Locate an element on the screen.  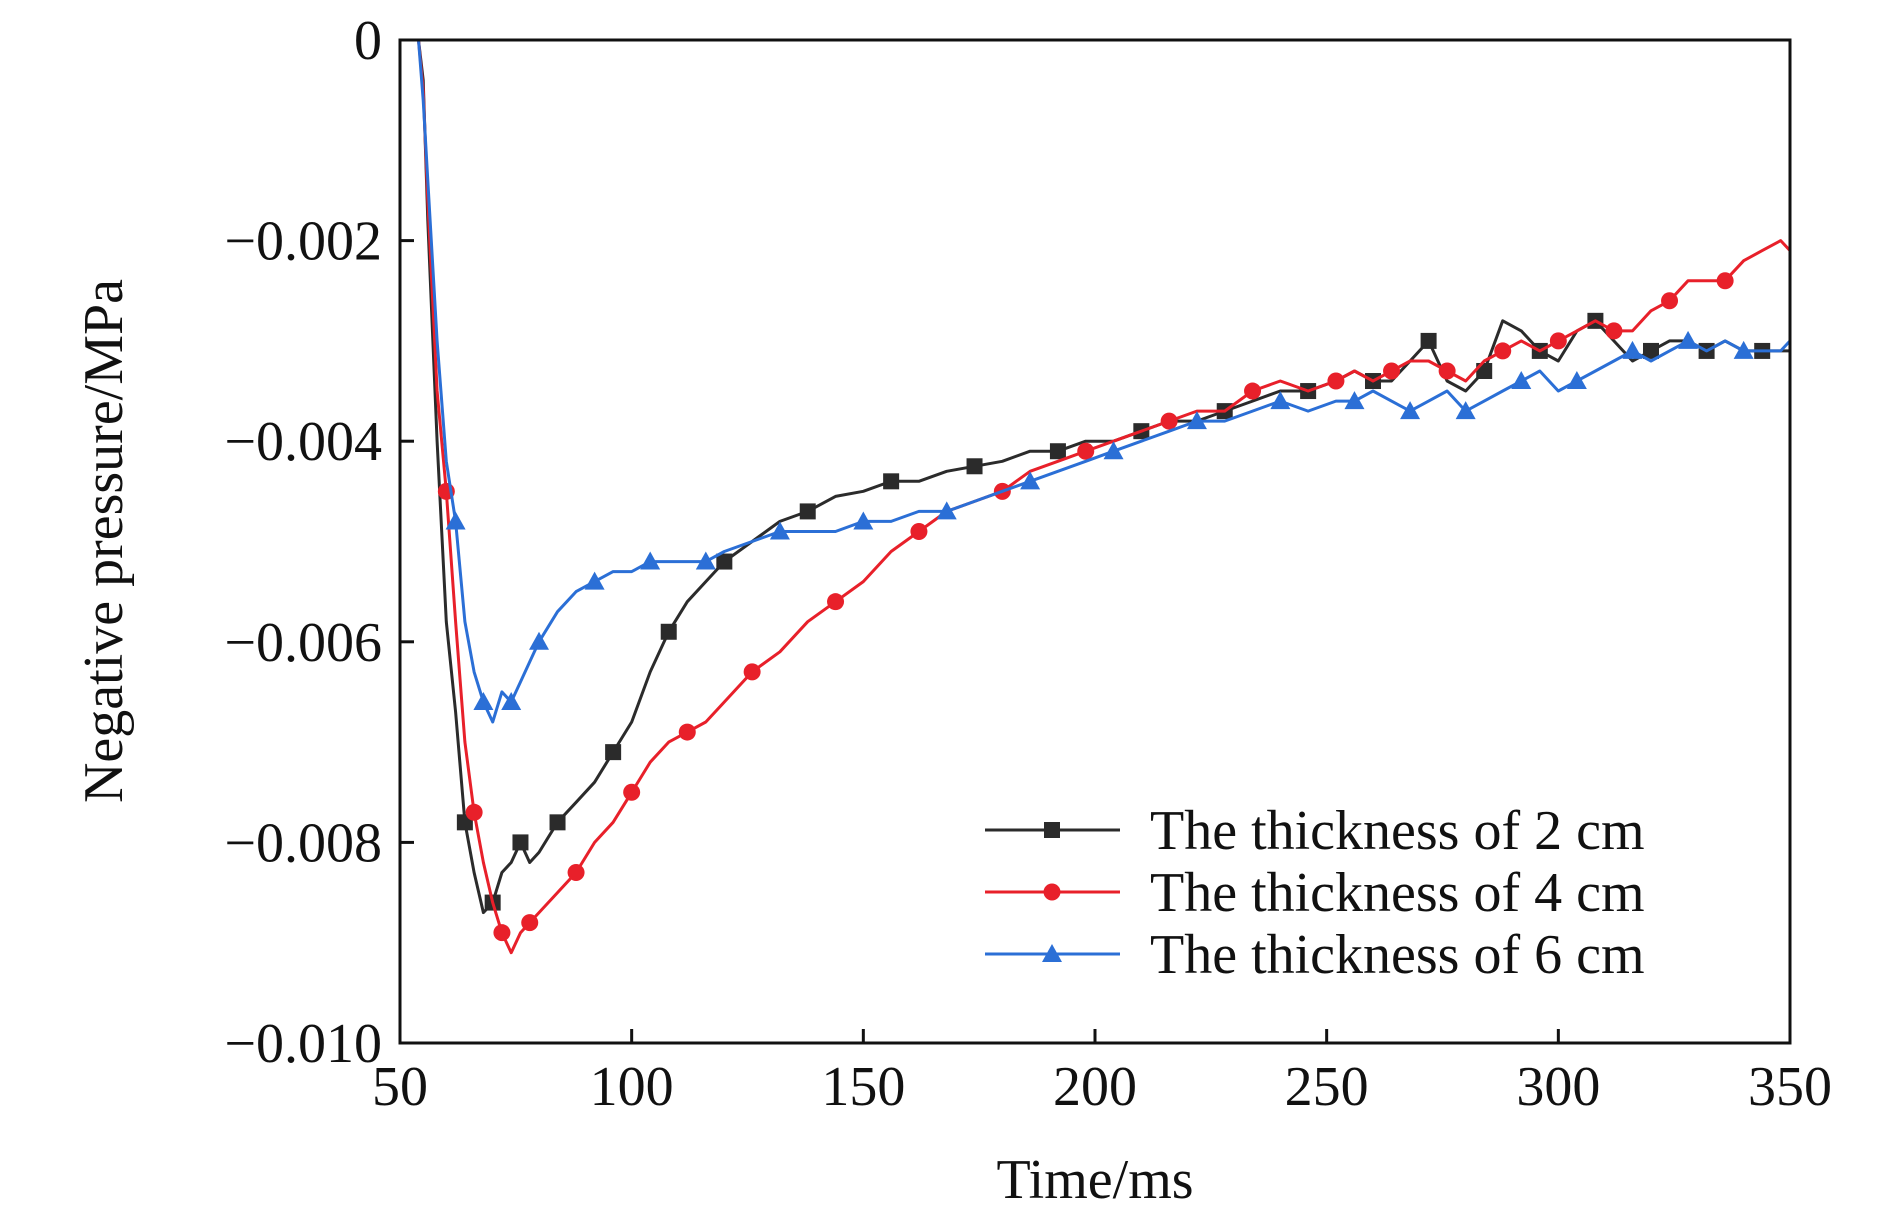
y-axis-title: Negative pressure/MPa is located at coordinates (104, 541).